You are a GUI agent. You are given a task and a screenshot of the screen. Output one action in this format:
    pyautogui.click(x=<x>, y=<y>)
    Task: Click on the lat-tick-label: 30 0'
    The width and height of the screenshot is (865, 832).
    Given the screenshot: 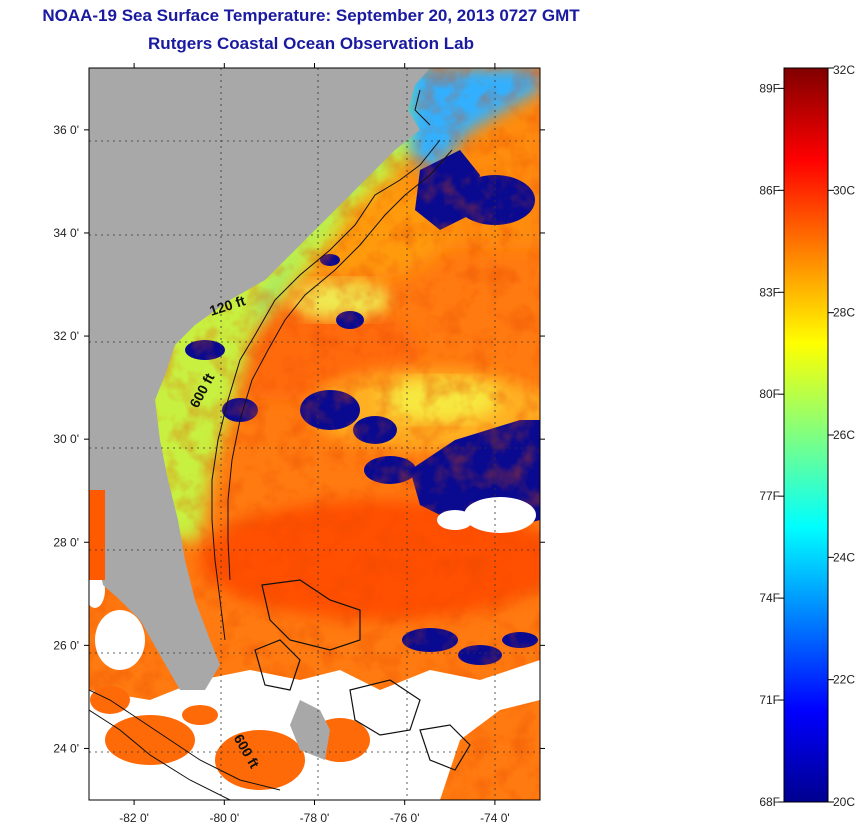 What is the action you would take?
    pyautogui.click(x=66, y=439)
    